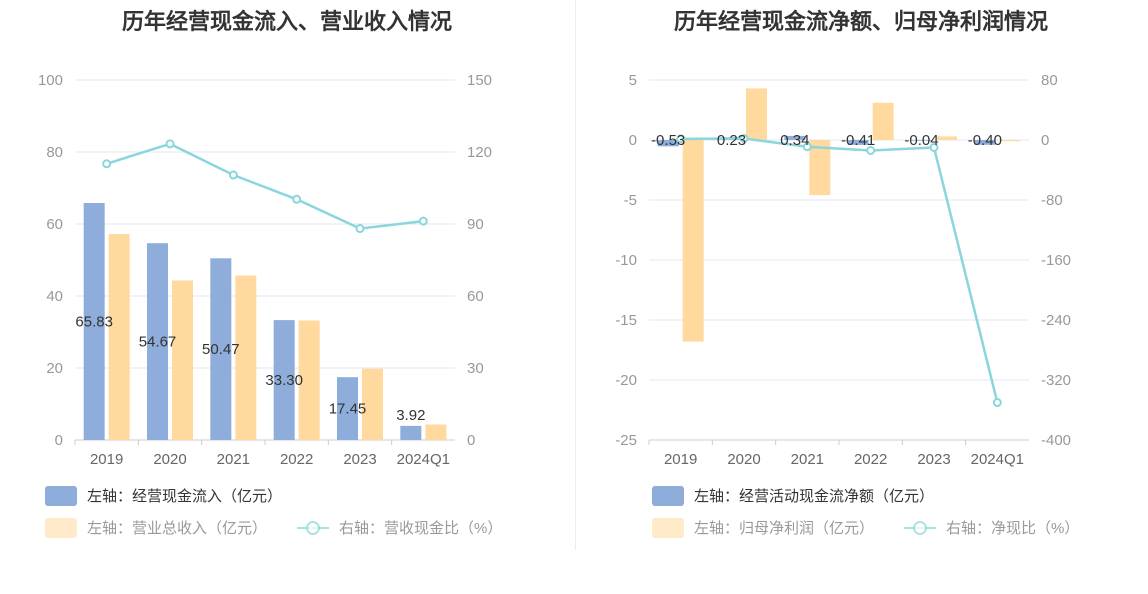 The width and height of the screenshot is (1148, 594). I want to click on y-left-tick-label: -20, so click(626, 380).